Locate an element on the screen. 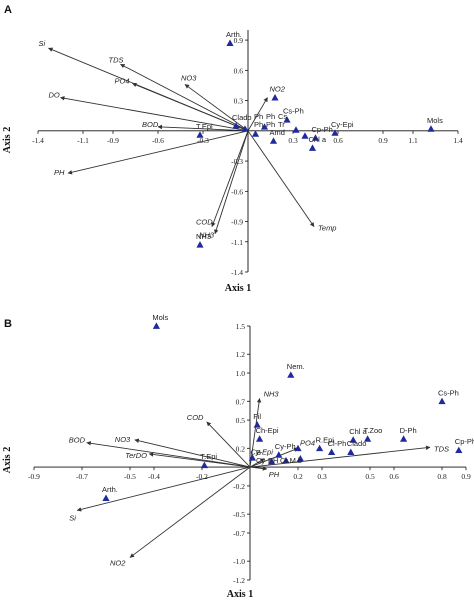 The height and width of the screenshot is (602, 474). panel-a-x-tick-label: 1.4 is located at coordinates (458, 140).